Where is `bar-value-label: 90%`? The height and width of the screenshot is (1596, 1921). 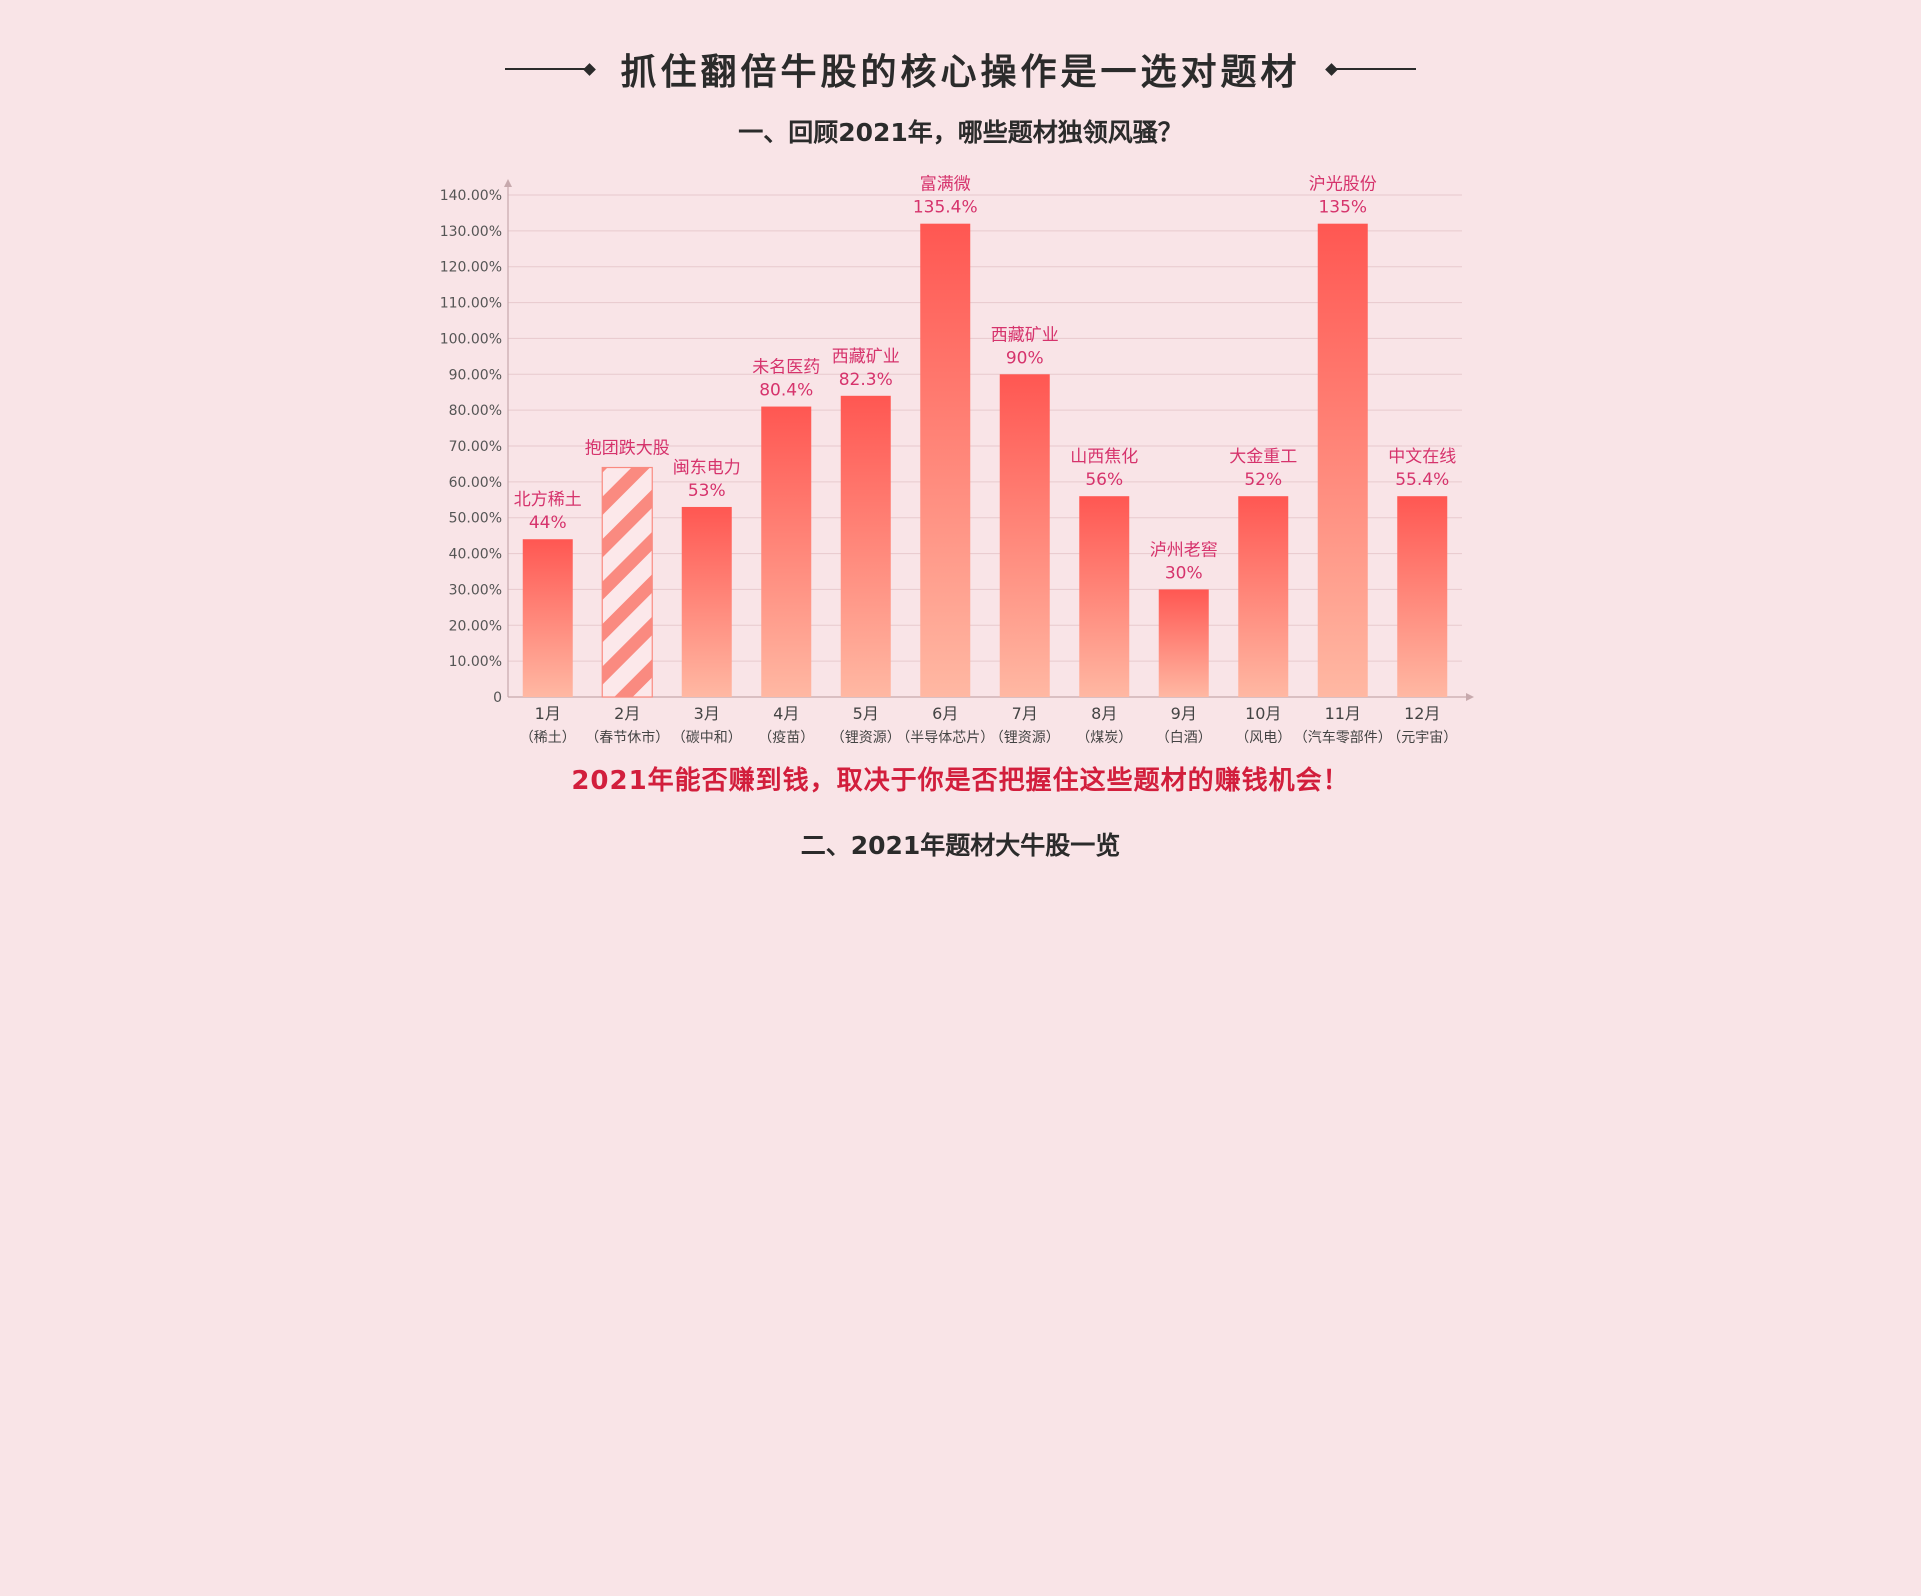
bar-value-label: 90% is located at coordinates (1025, 358).